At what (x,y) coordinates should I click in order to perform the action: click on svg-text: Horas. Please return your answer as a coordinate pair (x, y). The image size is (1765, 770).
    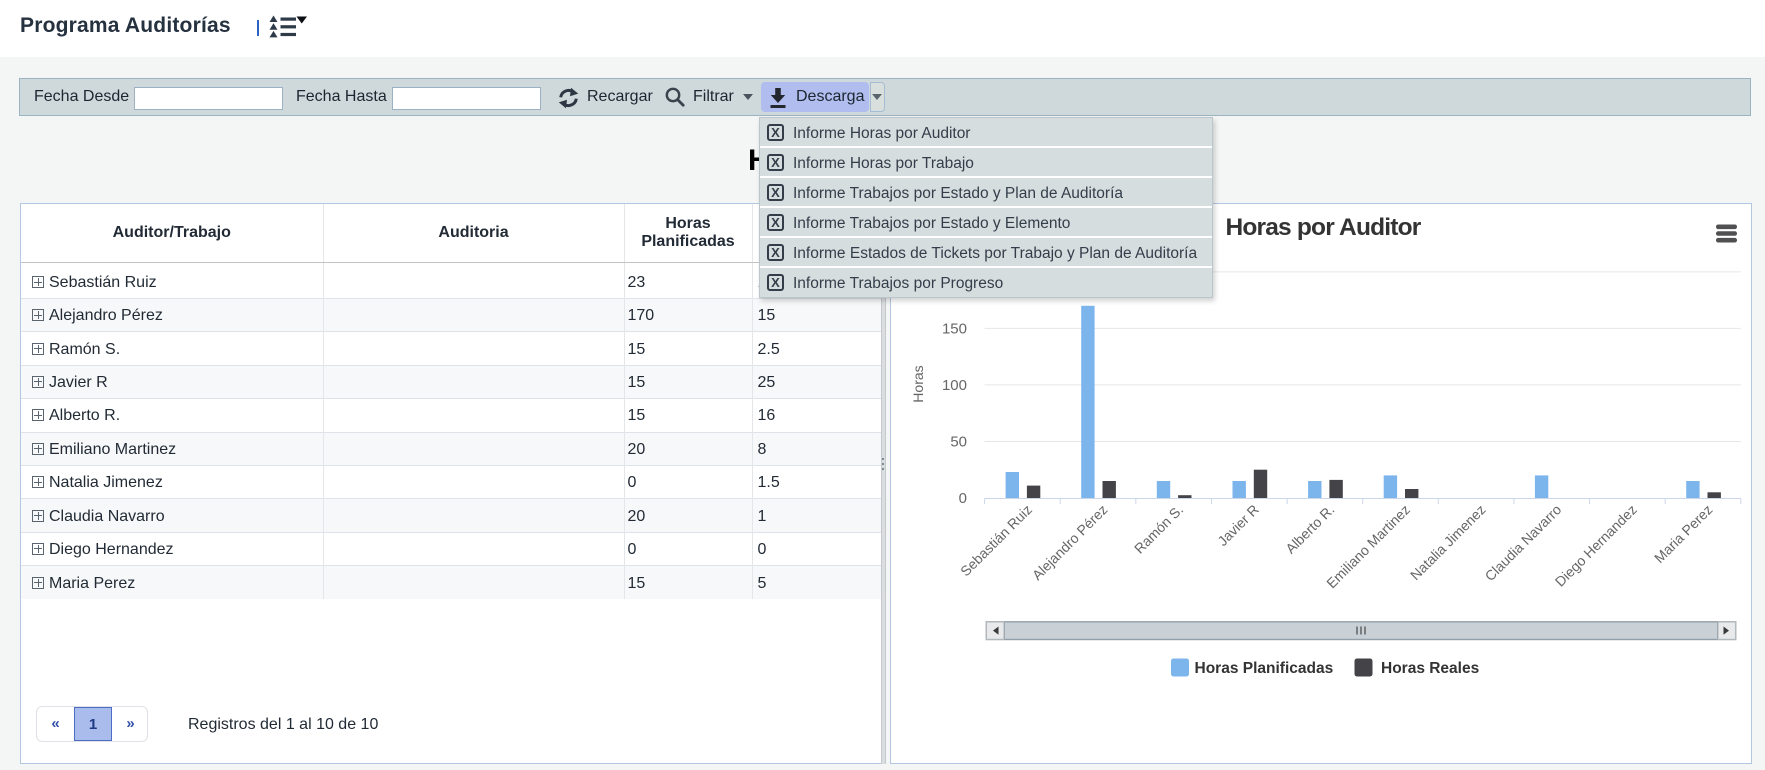
    Looking at the image, I should click on (918, 383).